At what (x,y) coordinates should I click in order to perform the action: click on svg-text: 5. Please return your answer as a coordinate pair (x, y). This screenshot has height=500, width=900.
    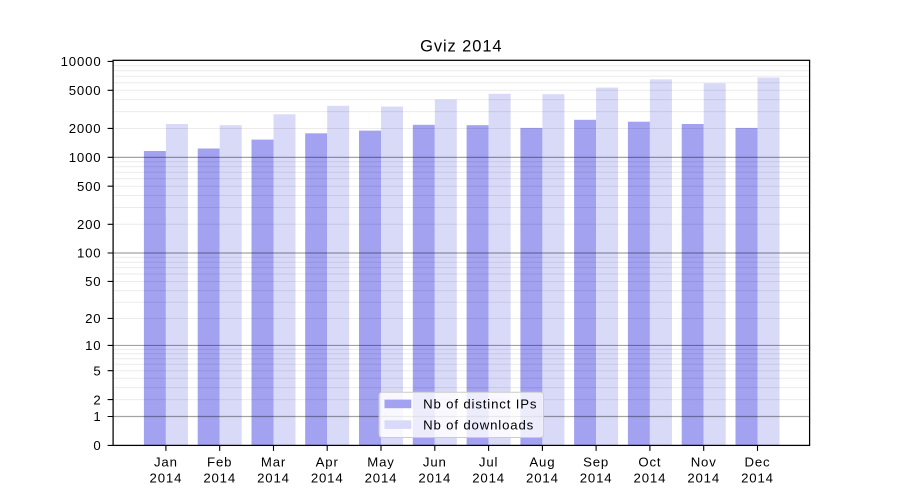
    Looking at the image, I should click on (97, 370).